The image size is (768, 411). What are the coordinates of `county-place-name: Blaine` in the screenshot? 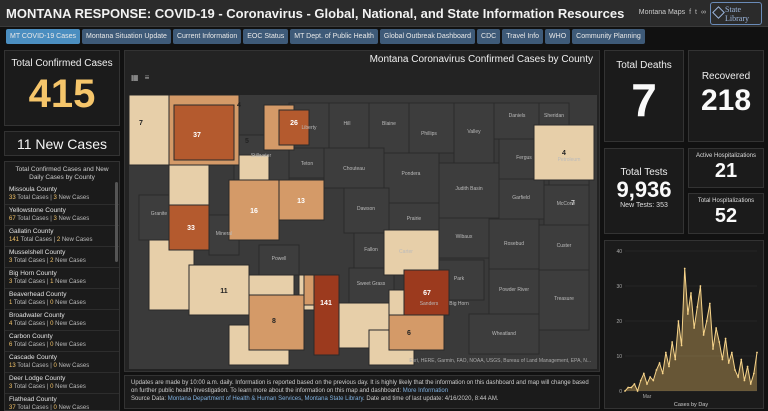 It's located at (389, 124).